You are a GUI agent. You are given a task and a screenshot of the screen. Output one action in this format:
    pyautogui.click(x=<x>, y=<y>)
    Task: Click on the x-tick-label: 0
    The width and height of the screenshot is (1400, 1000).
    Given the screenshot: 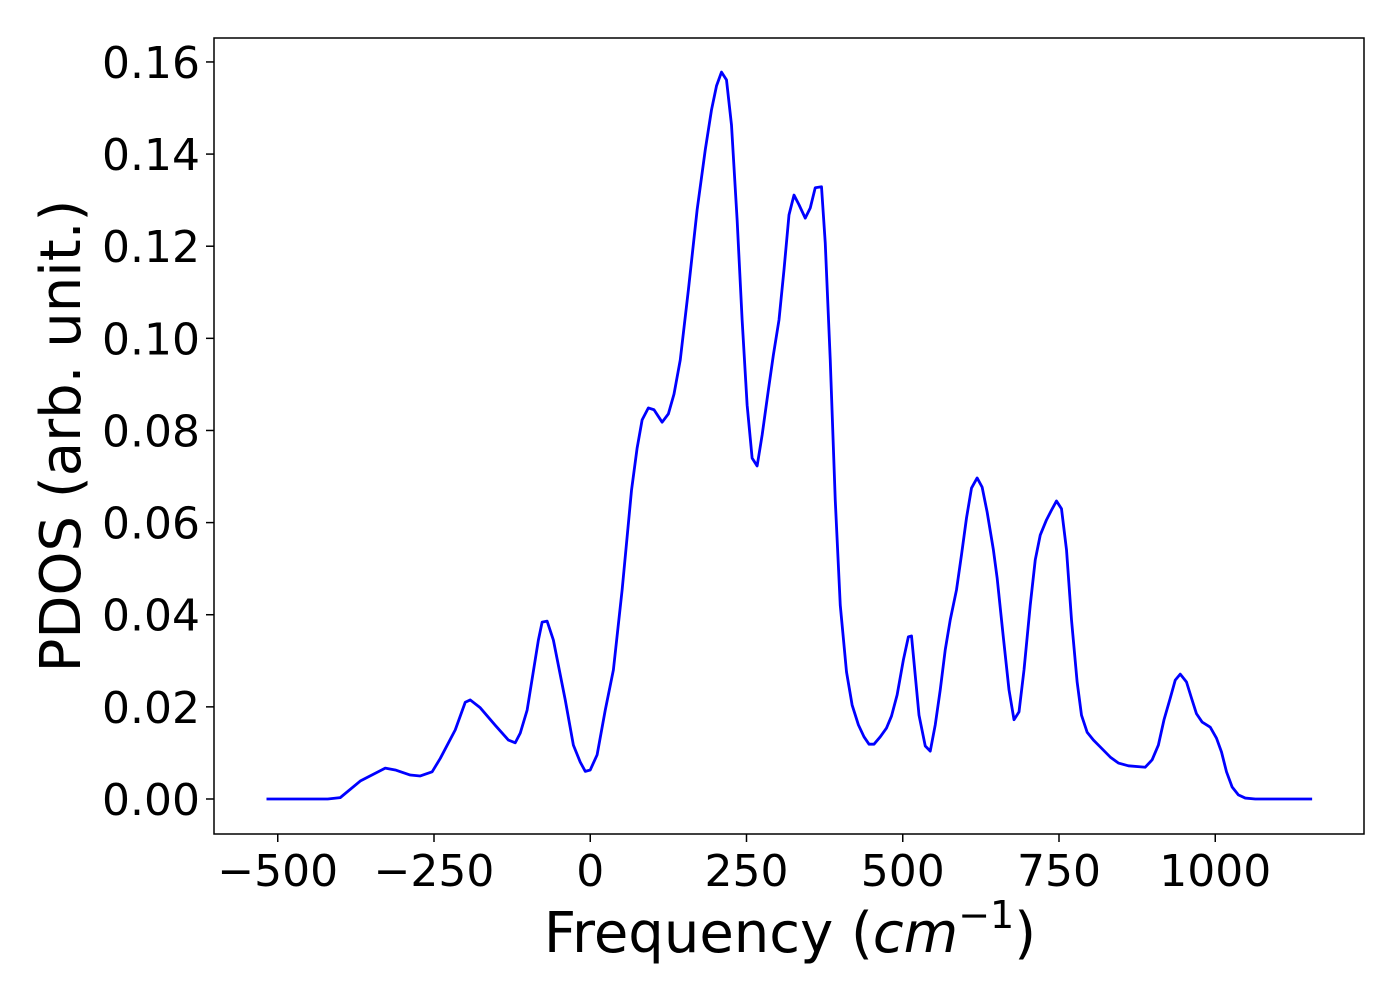 What is the action you would take?
    pyautogui.click(x=590, y=871)
    